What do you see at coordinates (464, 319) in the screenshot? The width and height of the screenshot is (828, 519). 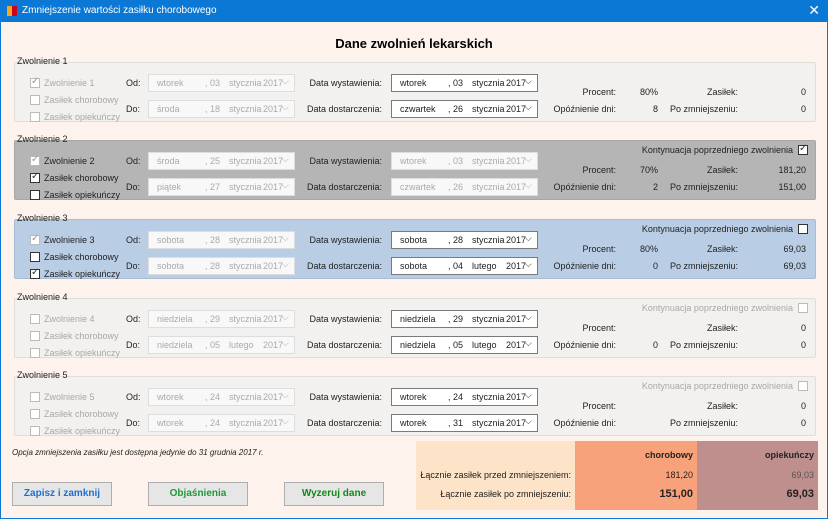 I see `date-picker-wyst: niedziela , 29 stycznia 2017 ⌵` at bounding box center [464, 319].